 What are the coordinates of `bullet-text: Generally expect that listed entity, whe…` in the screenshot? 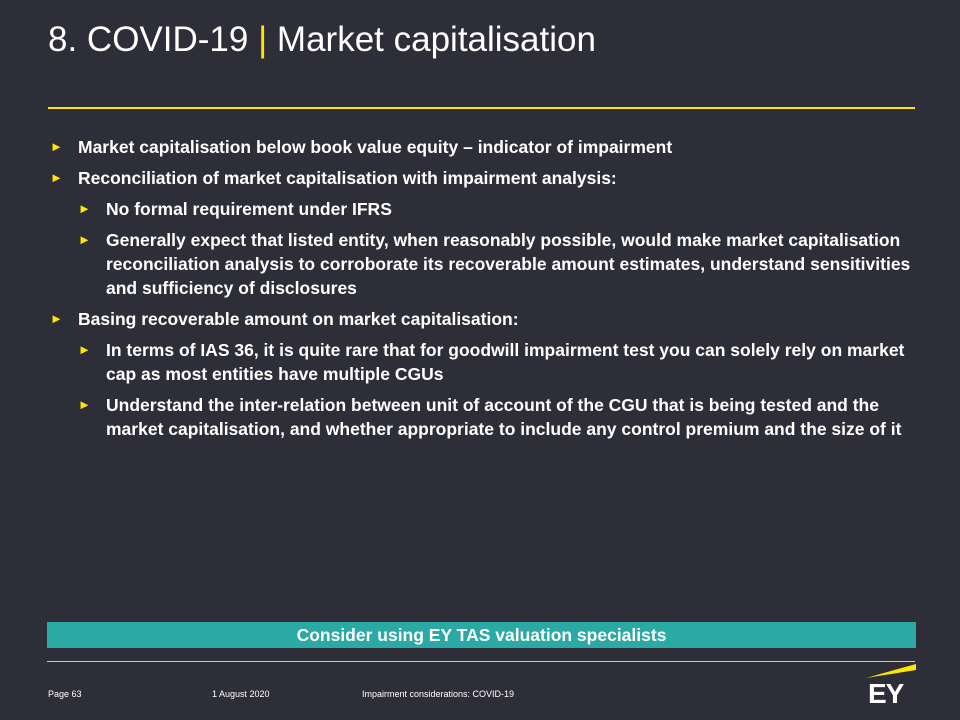 It's located at (508, 264).